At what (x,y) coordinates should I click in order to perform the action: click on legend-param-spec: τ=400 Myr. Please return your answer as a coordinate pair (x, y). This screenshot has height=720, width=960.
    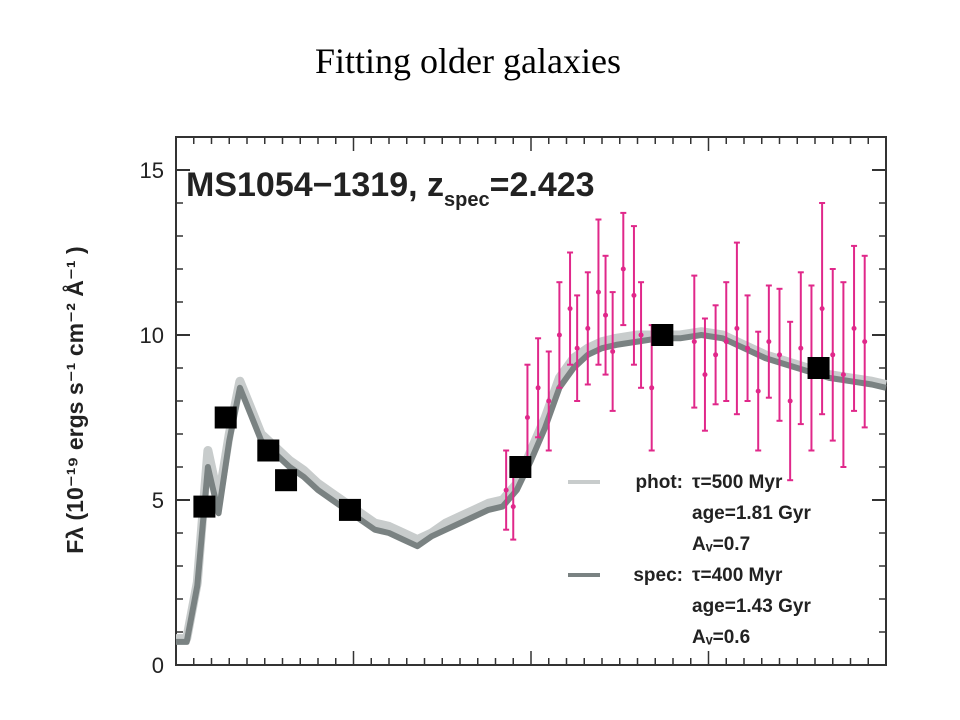
    Looking at the image, I should click on (737, 575).